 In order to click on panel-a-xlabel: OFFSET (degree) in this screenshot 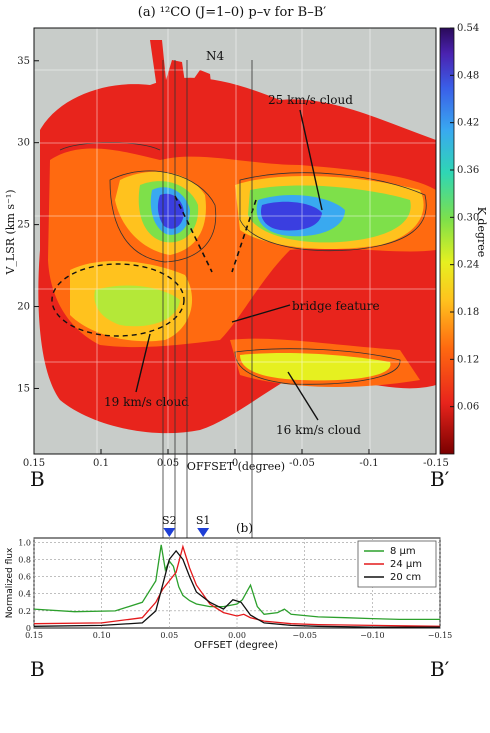, I will do `click(236, 466)`.